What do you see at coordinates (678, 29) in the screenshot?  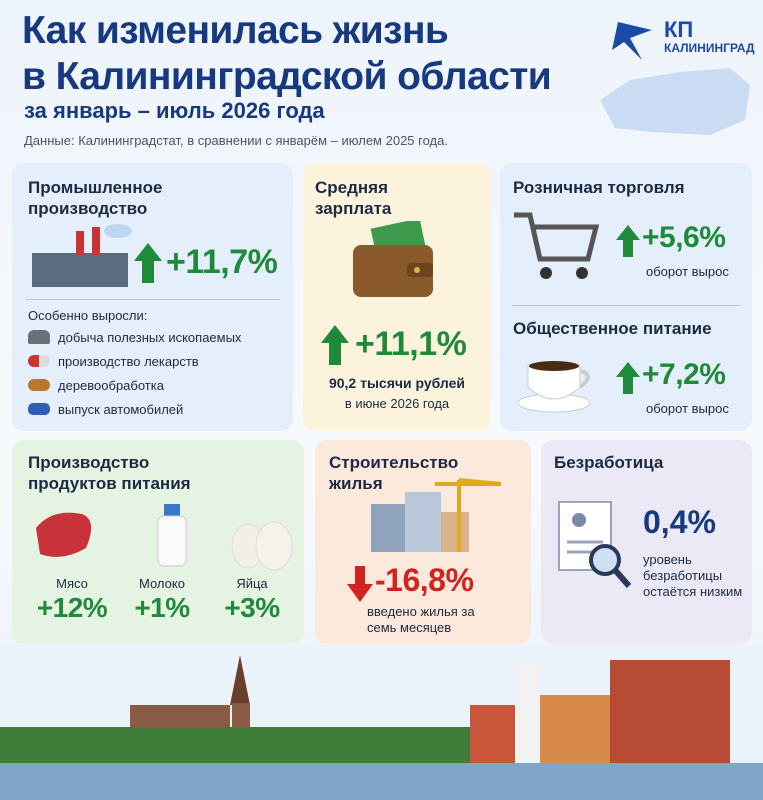 I see `logo-text: КП` at bounding box center [678, 29].